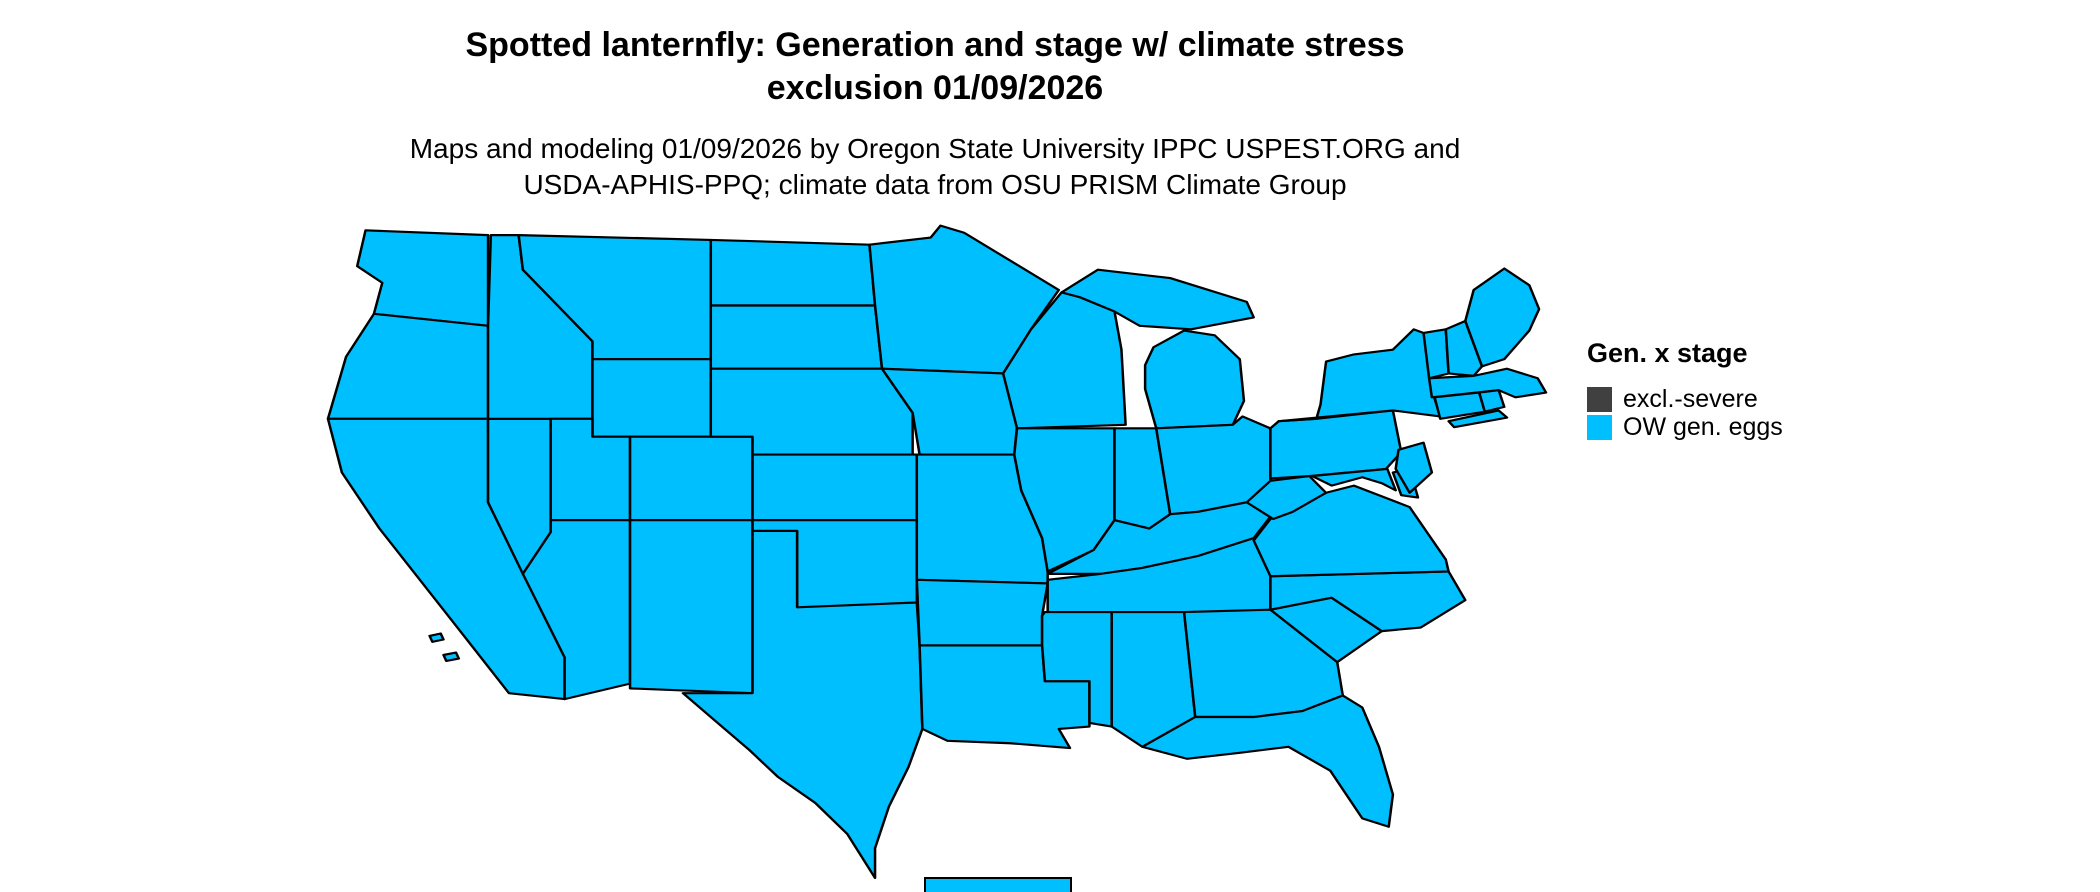  I want to click on state-new-jersey, so click(1414, 467).